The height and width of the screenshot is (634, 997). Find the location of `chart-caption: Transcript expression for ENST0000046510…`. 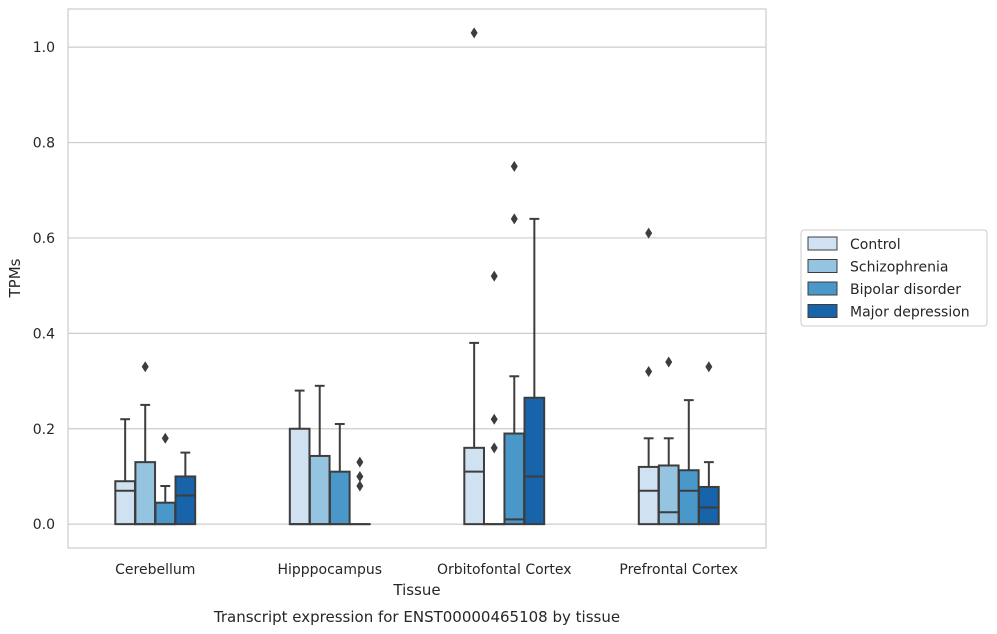

chart-caption: Transcript expression for ENST0000046510… is located at coordinates (416, 617).